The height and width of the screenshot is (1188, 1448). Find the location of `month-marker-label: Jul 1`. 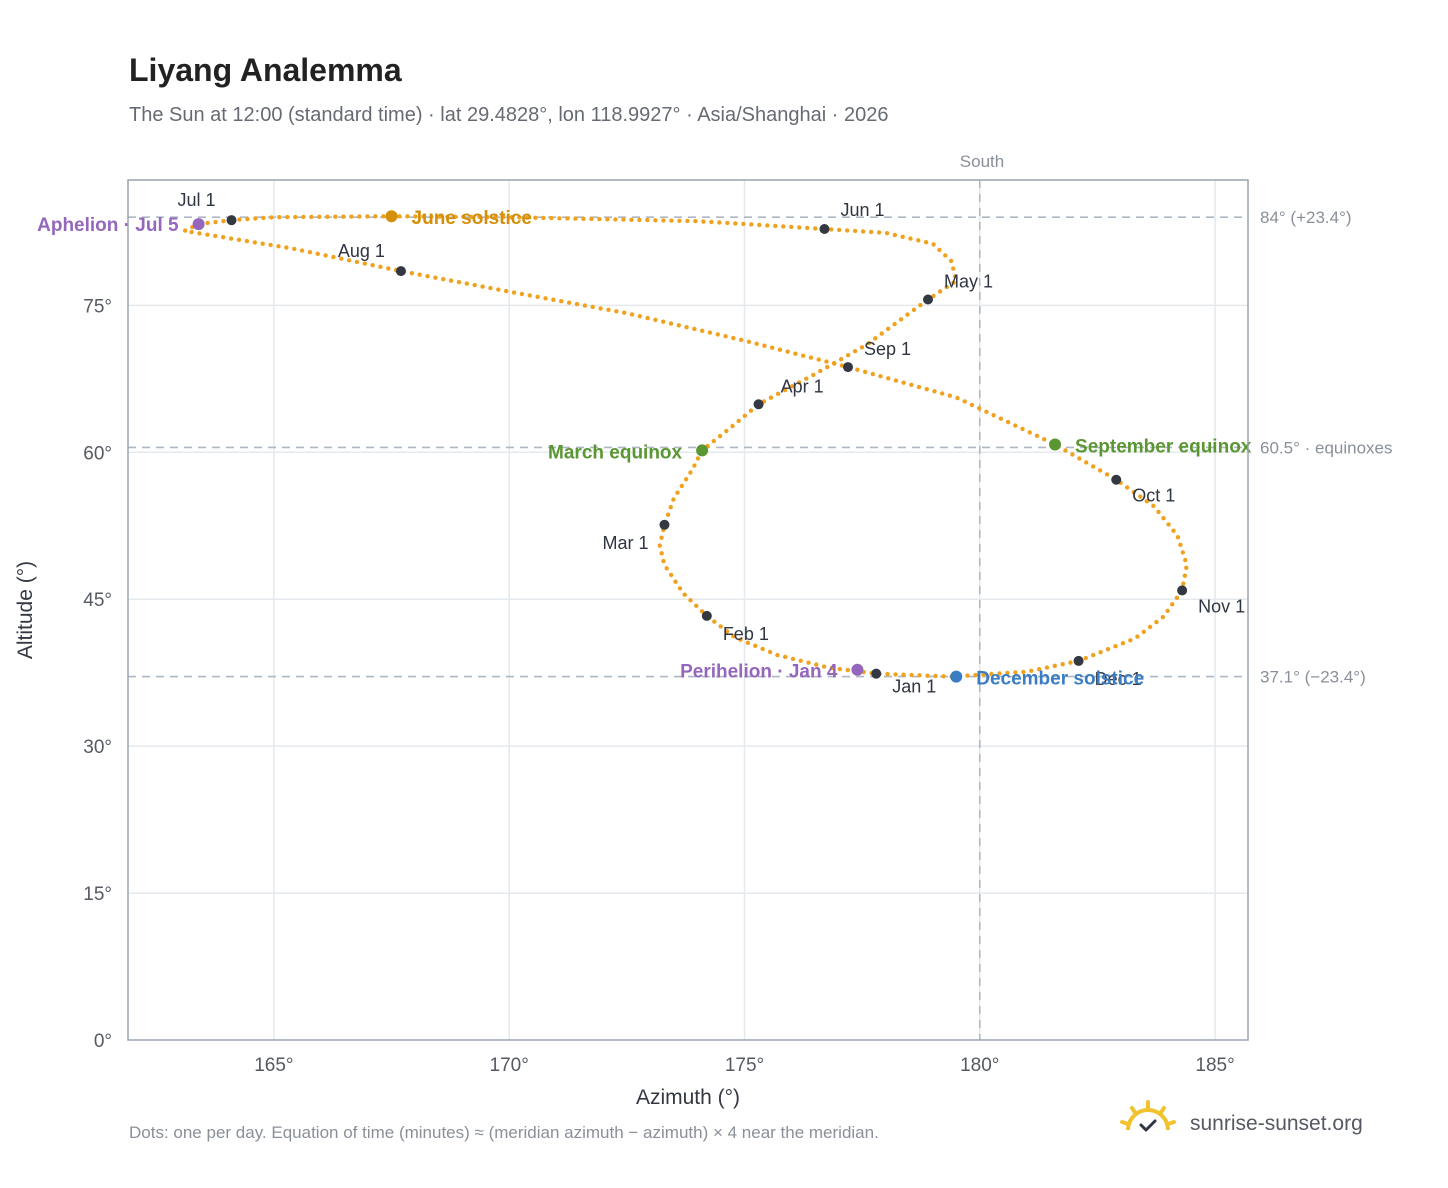

month-marker-label: Jul 1 is located at coordinates (196, 200).